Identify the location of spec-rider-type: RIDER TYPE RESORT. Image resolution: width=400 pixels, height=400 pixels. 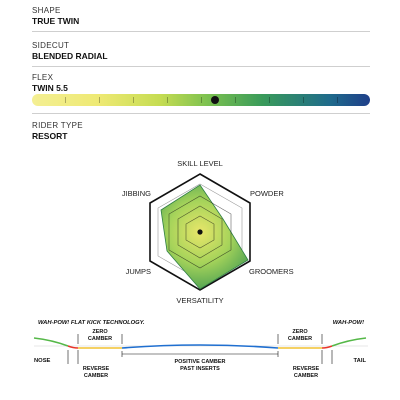
(57, 131).